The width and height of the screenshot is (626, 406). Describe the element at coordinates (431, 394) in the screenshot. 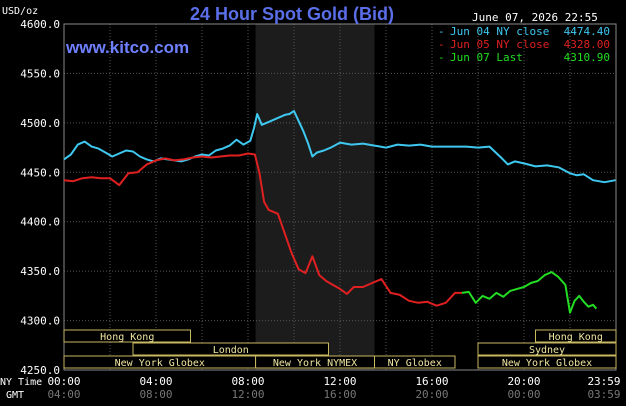

I see `x-tick-gmt: 20:00` at that location.